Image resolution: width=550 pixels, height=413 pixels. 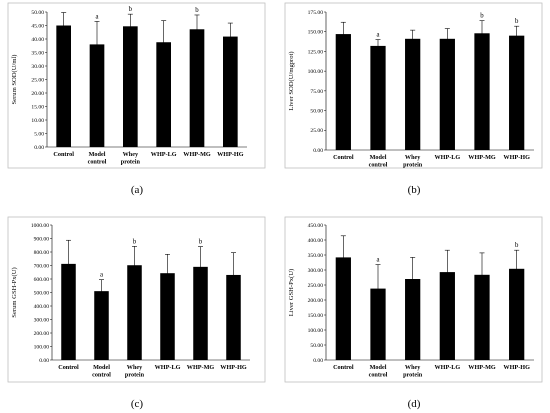 I want to click on y-axis-title: Serum GSH-Px(U), so click(x=14, y=292).